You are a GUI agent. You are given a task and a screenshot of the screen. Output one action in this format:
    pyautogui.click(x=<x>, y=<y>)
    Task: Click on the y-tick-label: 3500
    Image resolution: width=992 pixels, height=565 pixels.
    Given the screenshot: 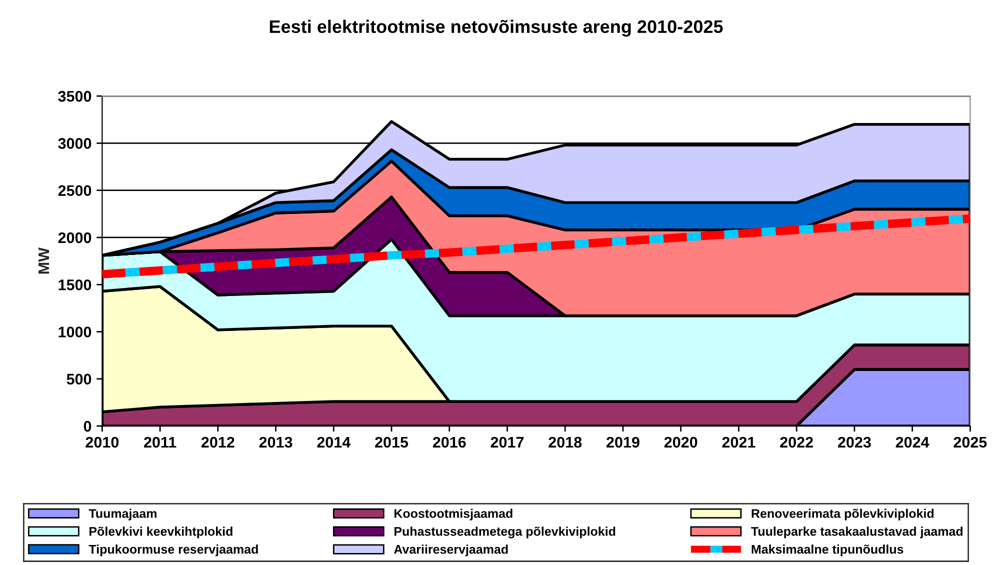 What is the action you would take?
    pyautogui.click(x=75, y=96)
    